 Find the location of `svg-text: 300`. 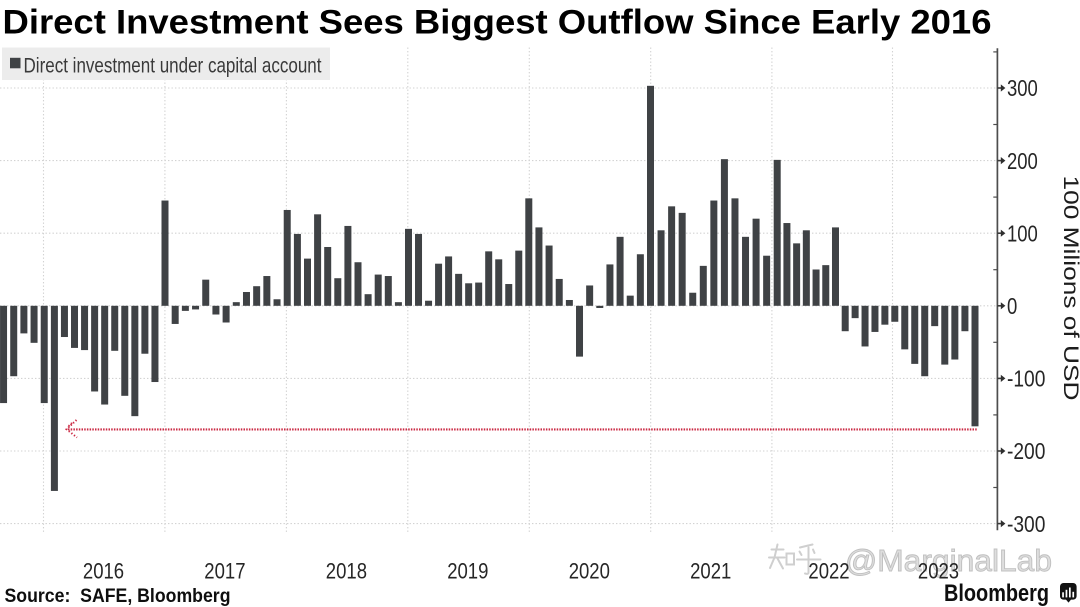

svg-text: 300 is located at coordinates (1022, 88).